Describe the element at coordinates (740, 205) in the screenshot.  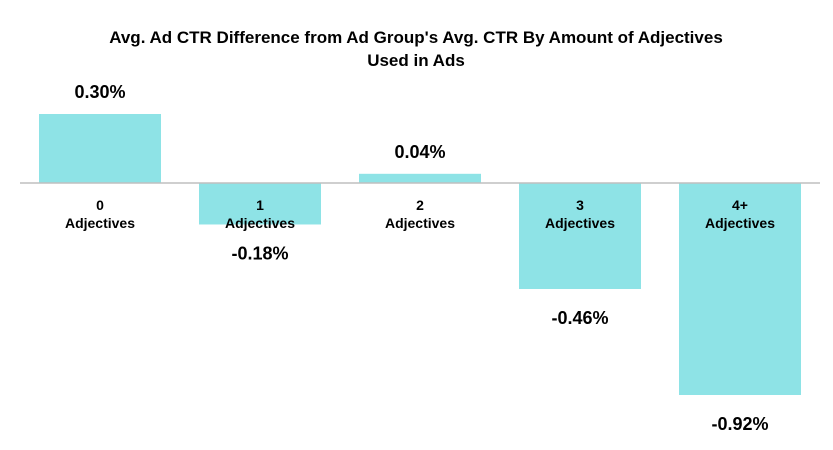
I see `category-label-4-line-1: 4+` at that location.